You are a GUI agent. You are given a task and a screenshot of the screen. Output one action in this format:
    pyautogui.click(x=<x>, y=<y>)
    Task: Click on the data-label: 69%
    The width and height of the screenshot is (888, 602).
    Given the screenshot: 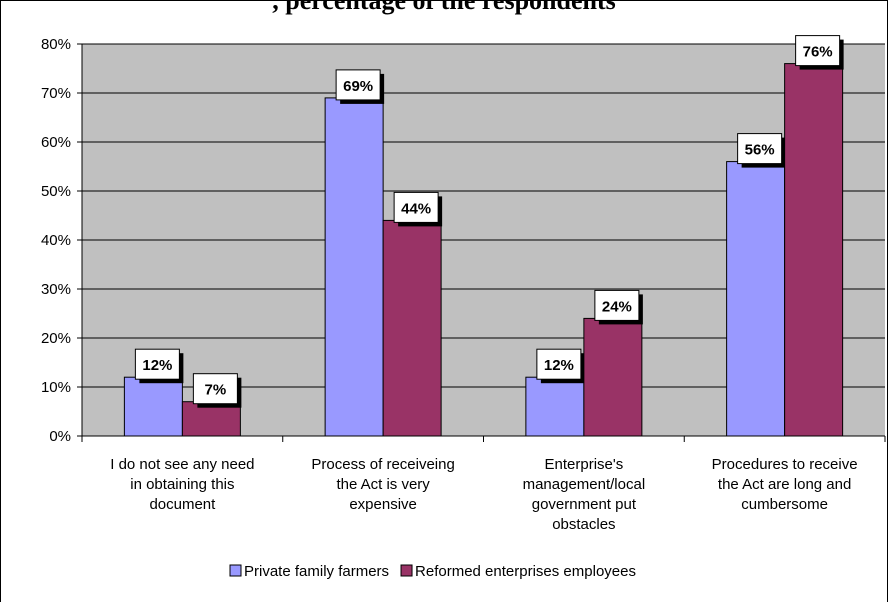 What is the action you would take?
    pyautogui.click(x=358, y=86)
    